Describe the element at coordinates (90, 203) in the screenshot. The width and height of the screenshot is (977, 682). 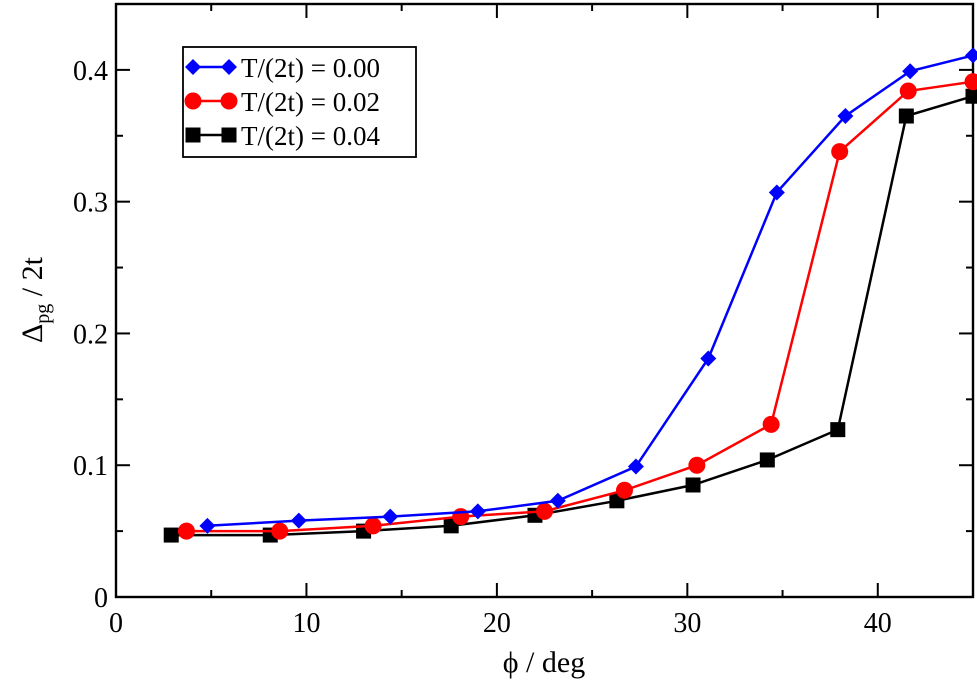
I see `y-tick-label: 0.3` at that location.